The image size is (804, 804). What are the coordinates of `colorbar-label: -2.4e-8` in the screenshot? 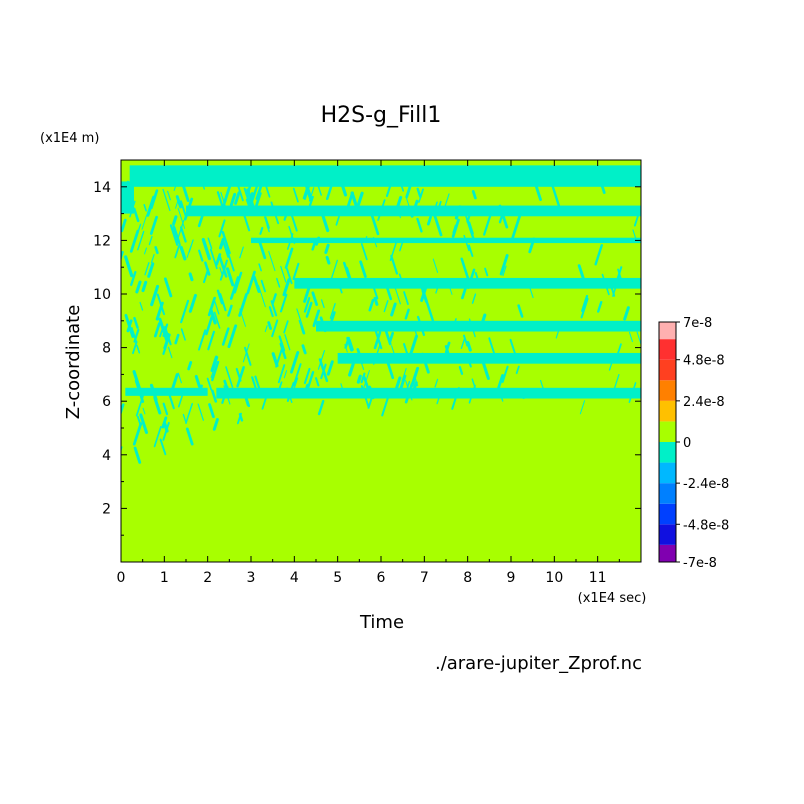 It's located at (706, 484).